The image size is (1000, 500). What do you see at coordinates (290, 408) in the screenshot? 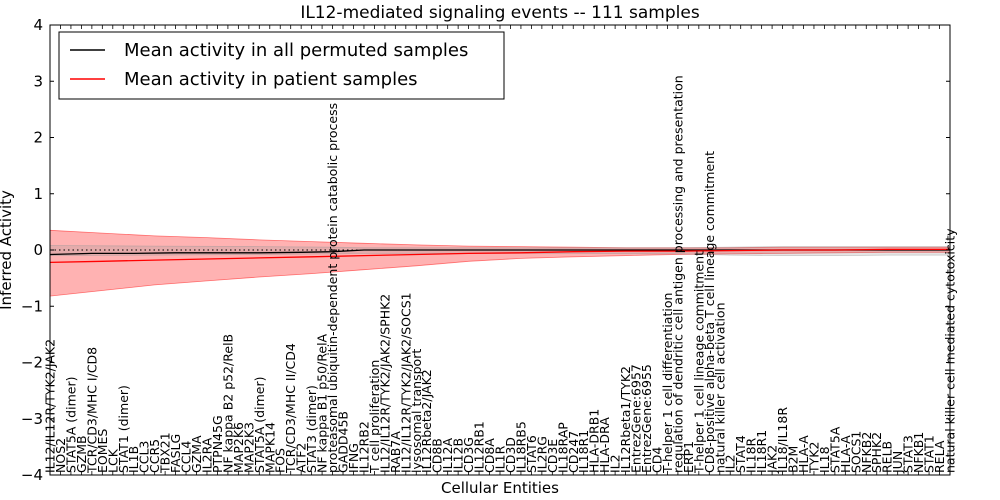
I see `x-tick-label: TCR/CD3/MHC II/CD4` at bounding box center [290, 408].